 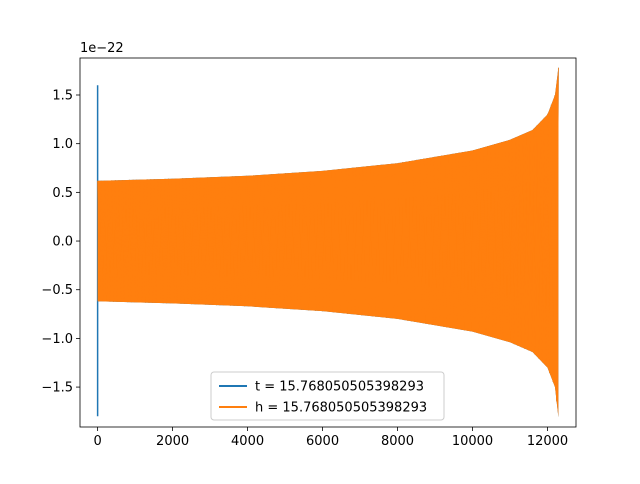 I want to click on y-tick-label: 0.5, so click(x=62, y=193).